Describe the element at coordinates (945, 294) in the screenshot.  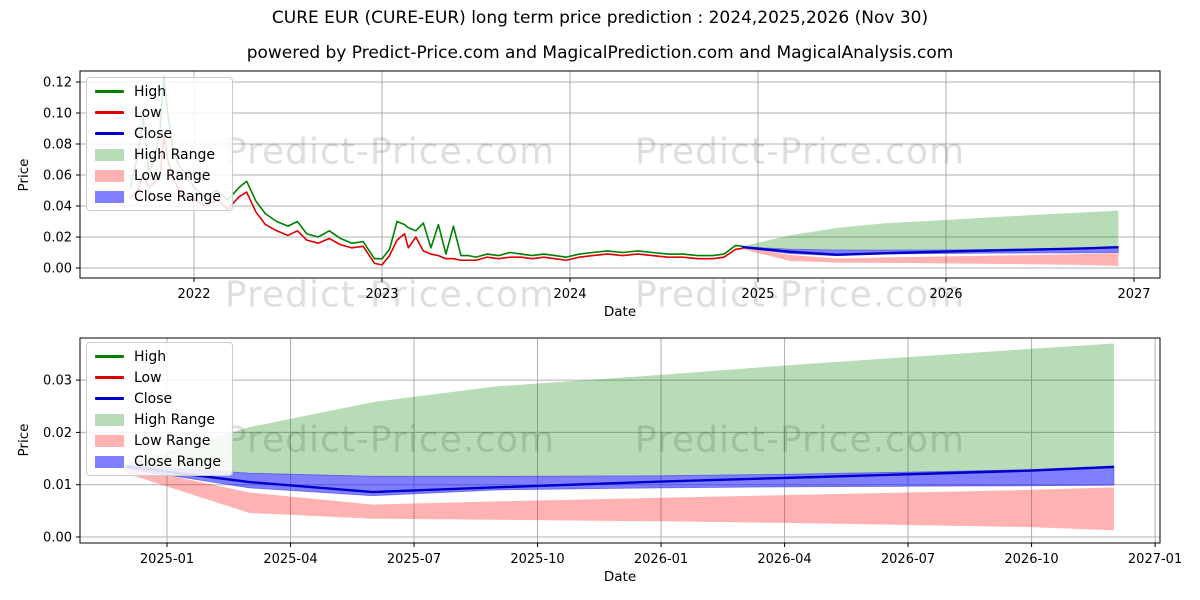
I see `x-tick-label: 2026` at that location.